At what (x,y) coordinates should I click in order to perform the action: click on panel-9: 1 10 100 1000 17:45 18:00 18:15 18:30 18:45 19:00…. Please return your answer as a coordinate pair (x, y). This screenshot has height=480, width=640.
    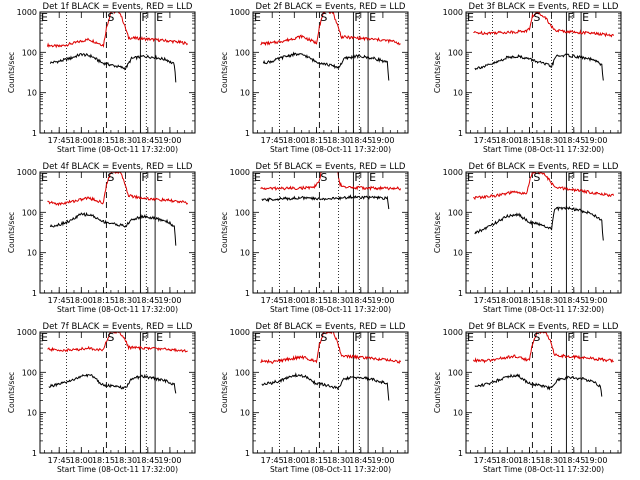
    Looking at the image, I should click on (527, 398).